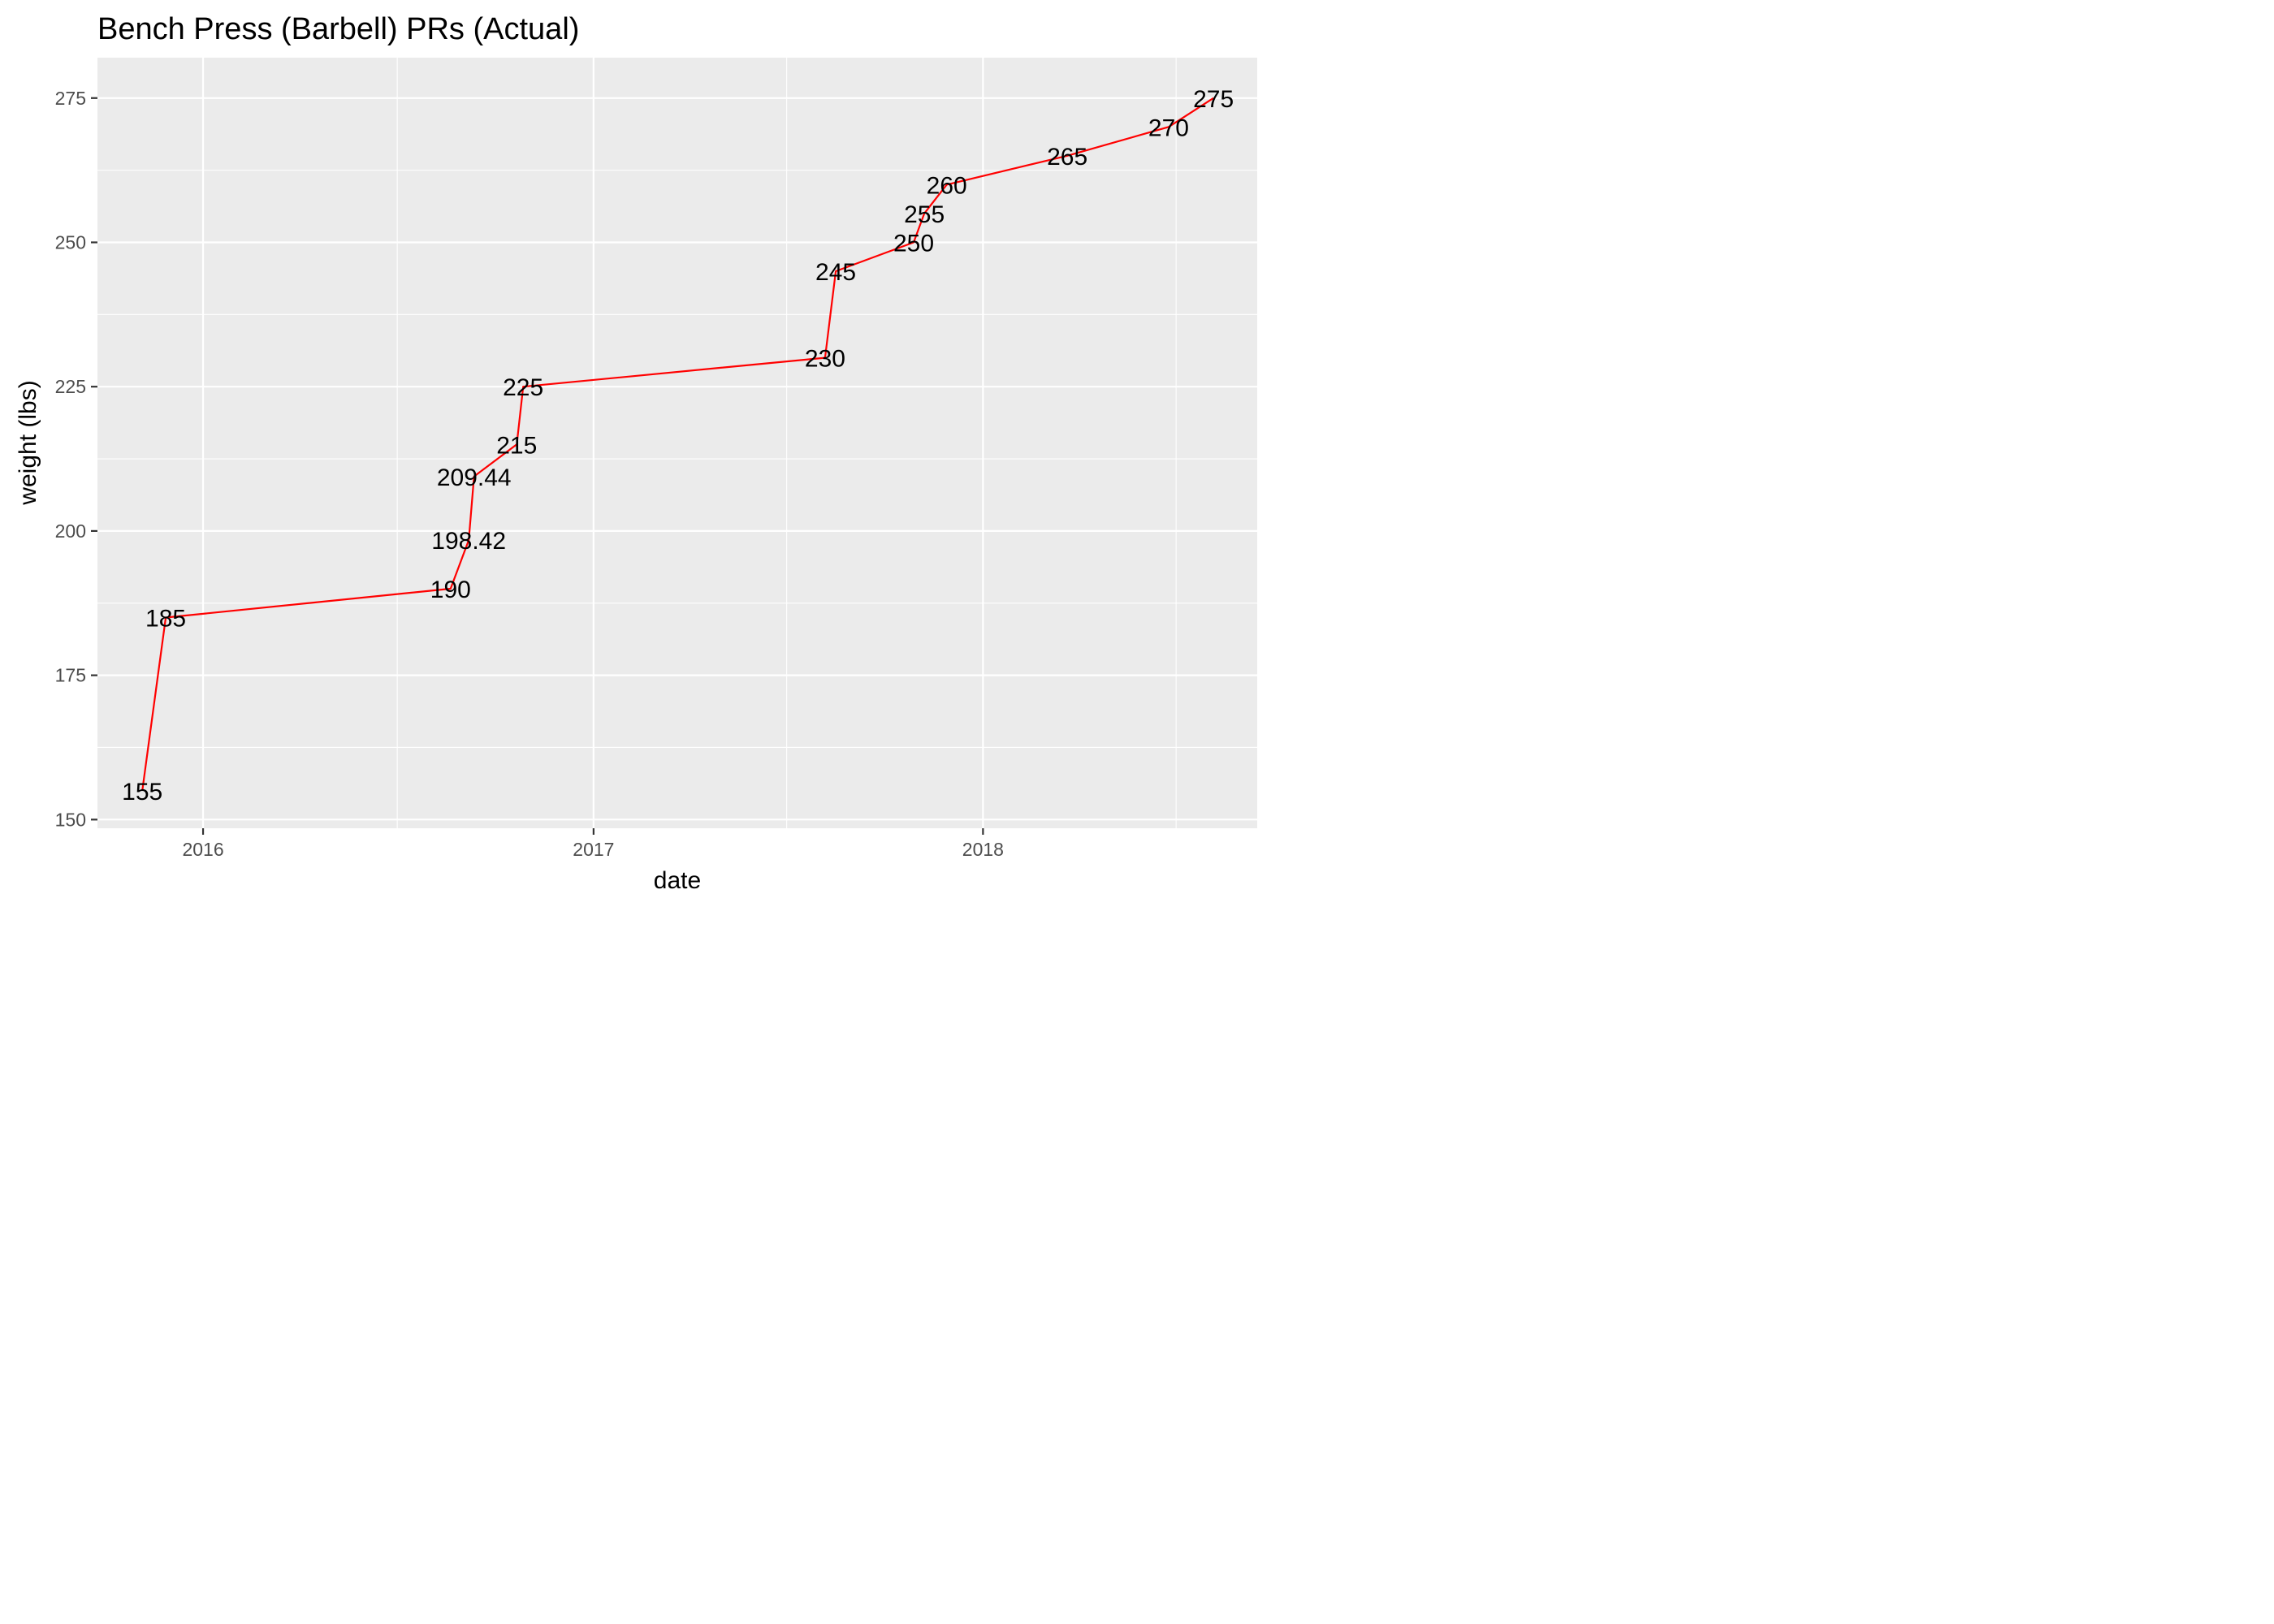 The height and width of the screenshot is (1624, 2274). Describe the element at coordinates (474, 477) in the screenshot. I see `data-label: 209.44` at that location.